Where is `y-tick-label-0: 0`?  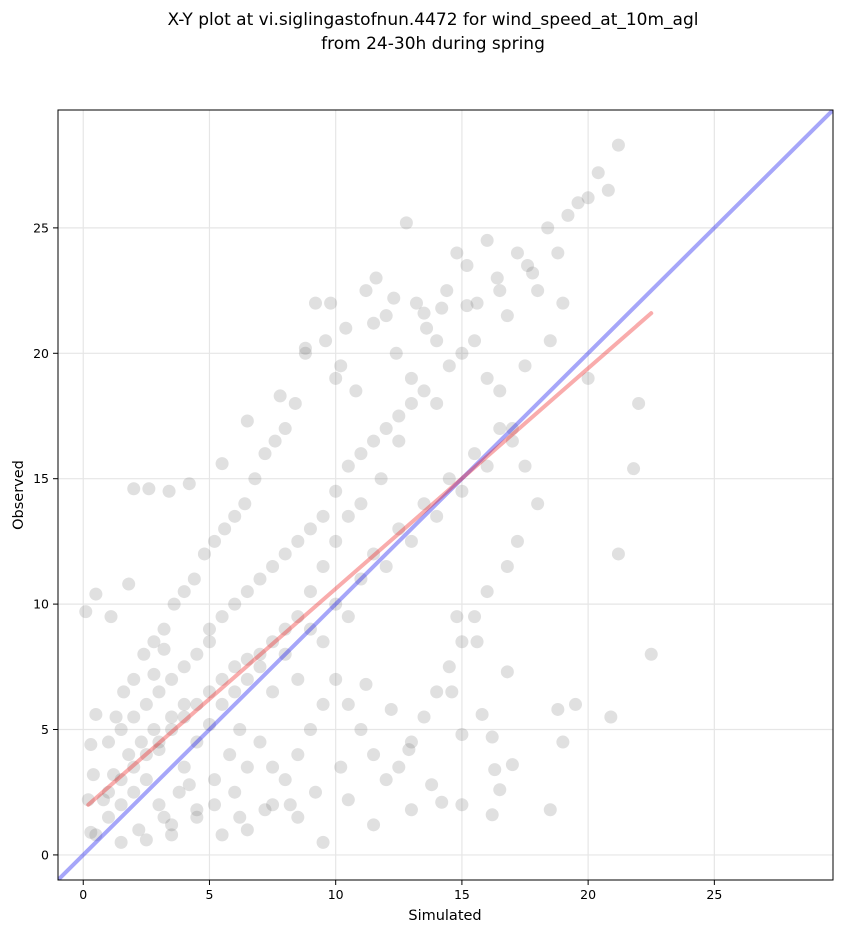
y-tick-label-0: 0 is located at coordinates (45, 854).